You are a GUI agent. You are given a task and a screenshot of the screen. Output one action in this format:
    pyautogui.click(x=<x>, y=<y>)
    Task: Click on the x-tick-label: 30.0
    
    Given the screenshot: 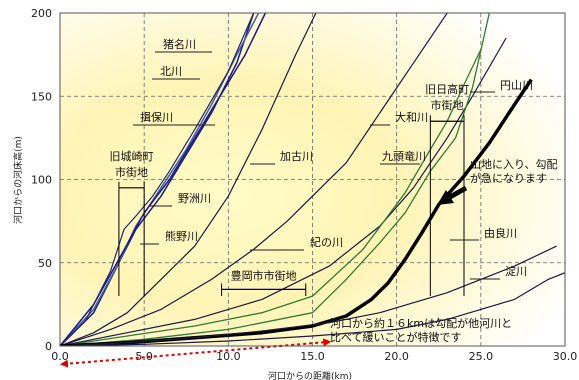 What is the action you would take?
    pyautogui.click(x=565, y=356)
    